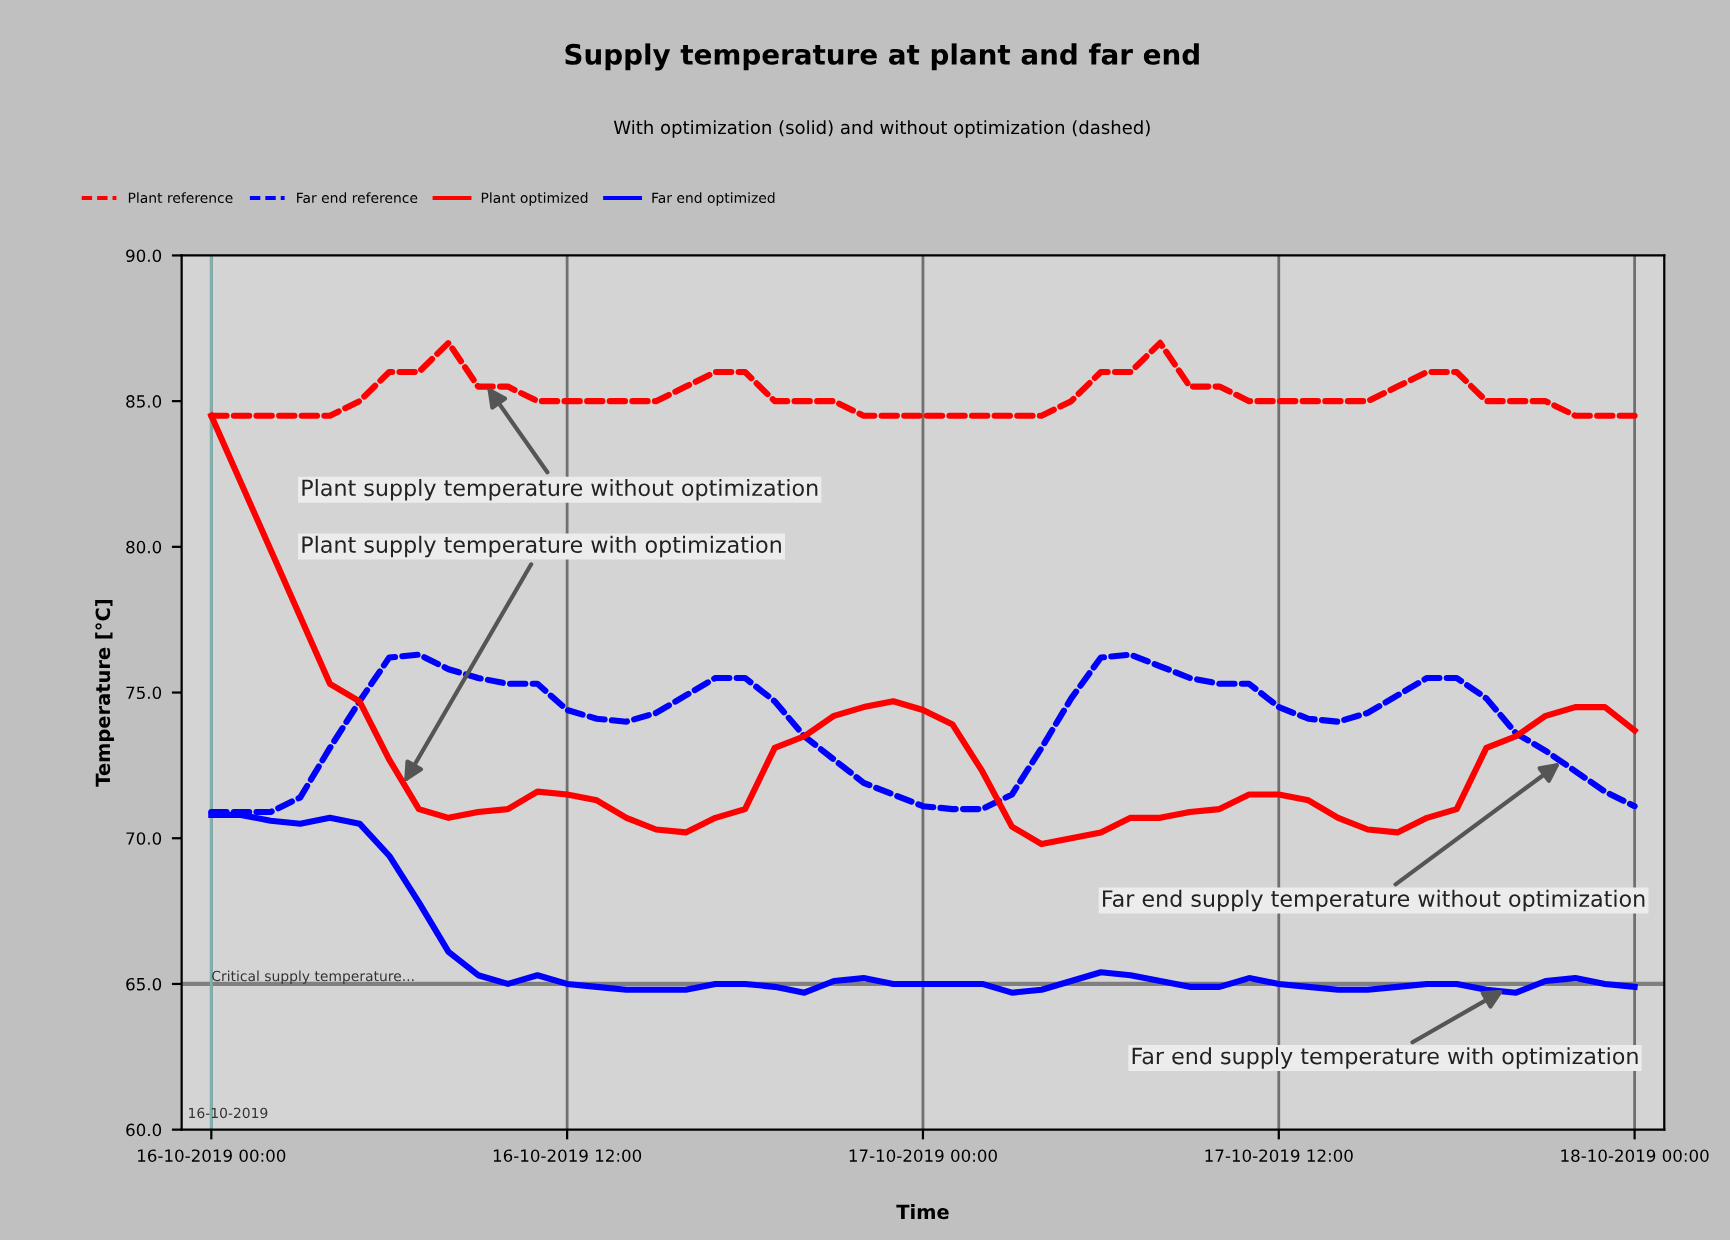 The height and width of the screenshot is (1240, 1730). Describe the element at coordinates (144, 693) in the screenshot. I see `y-tick-label: 75.0` at that location.